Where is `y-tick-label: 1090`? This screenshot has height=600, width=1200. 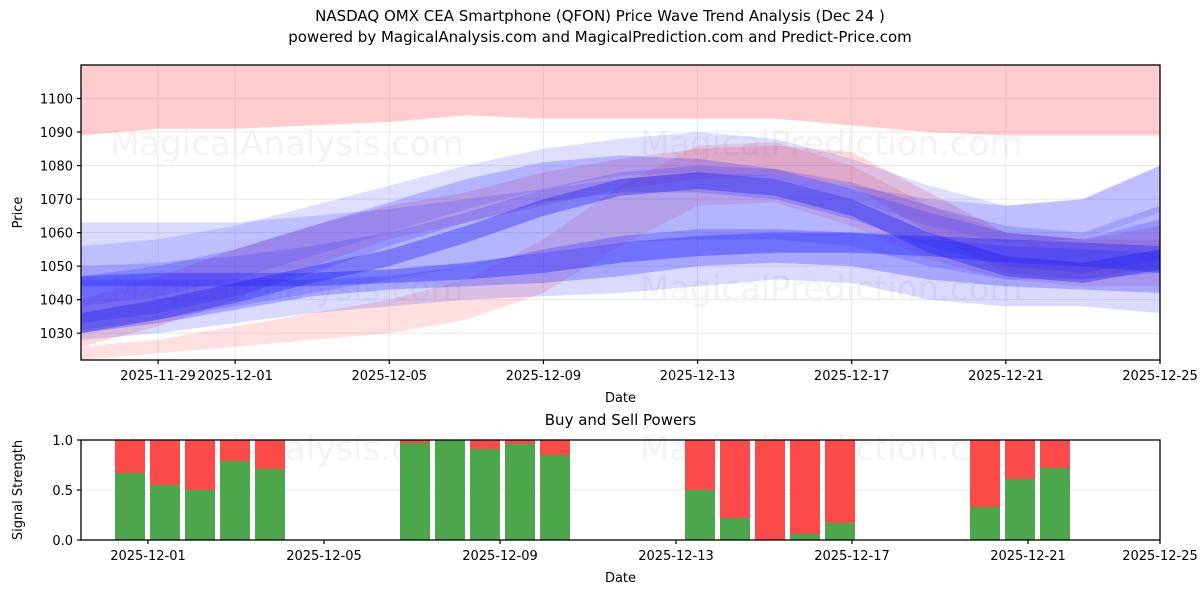
y-tick-label: 1090 is located at coordinates (56, 133).